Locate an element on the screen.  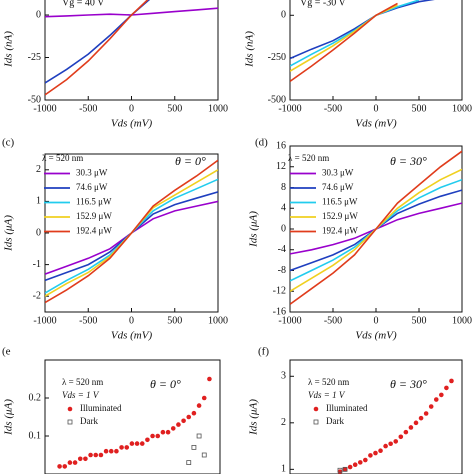
y-tick-label: 8 is located at coordinates (283, 187).